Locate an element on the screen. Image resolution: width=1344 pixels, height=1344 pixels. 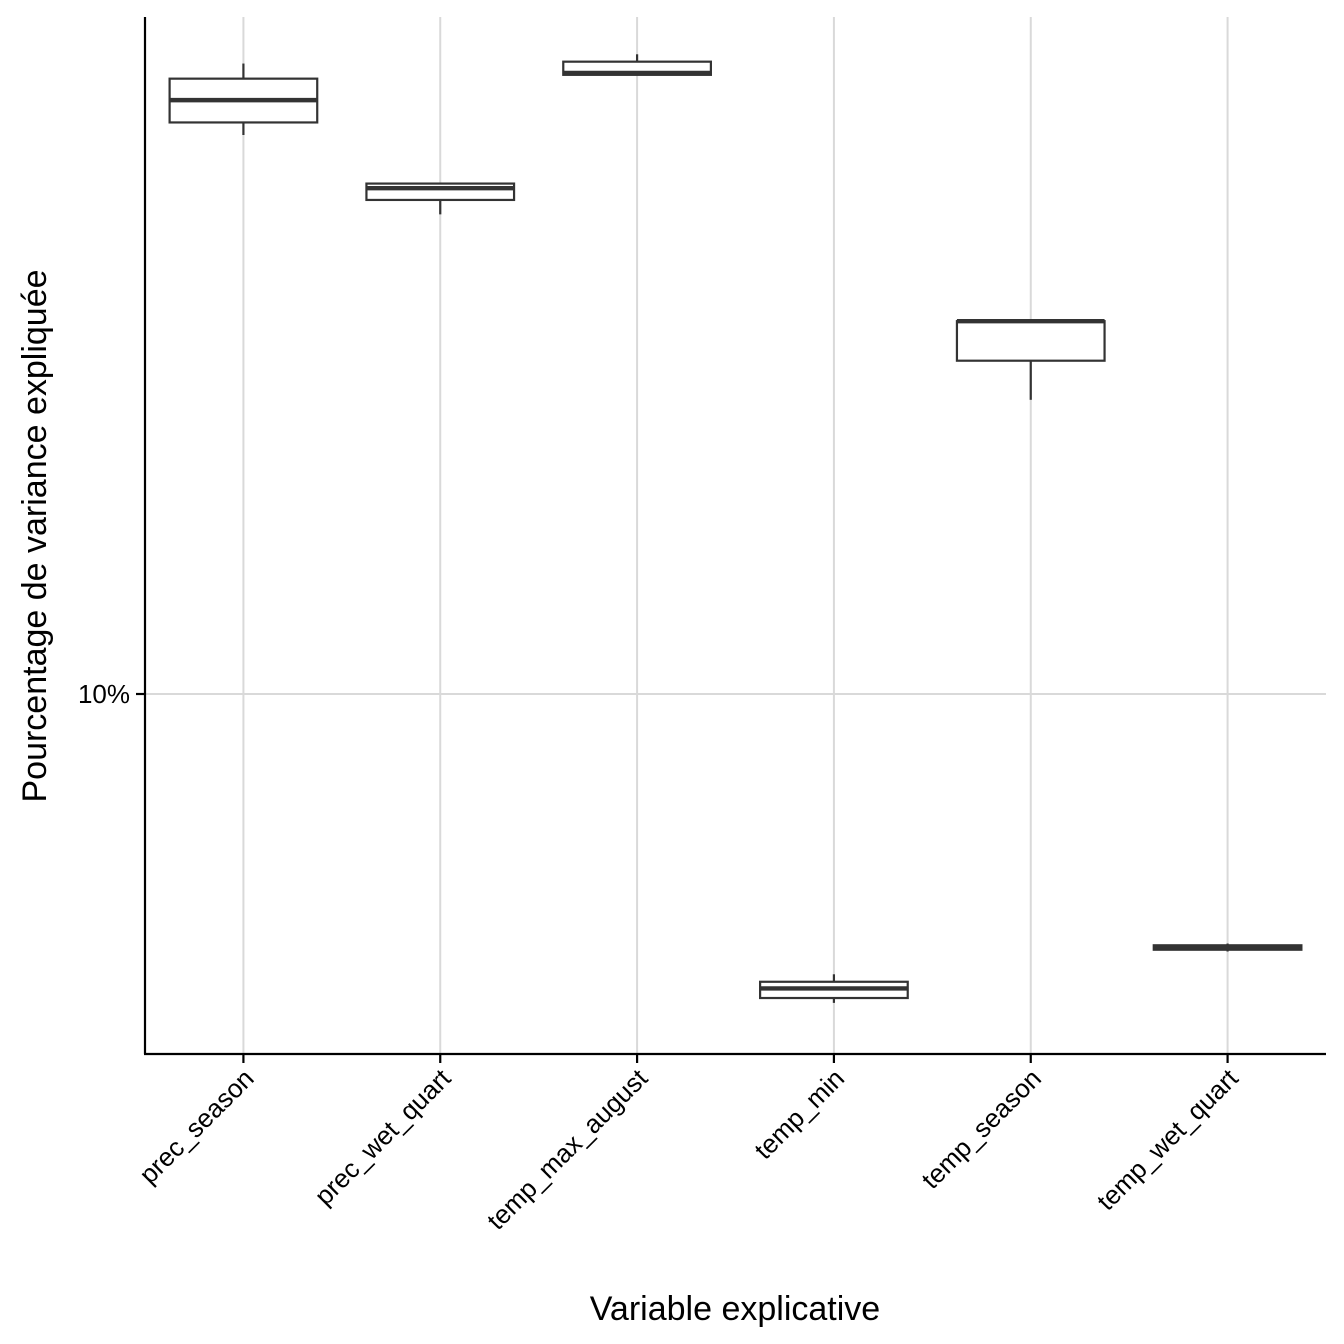
box-temp_season is located at coordinates (1030, 341).